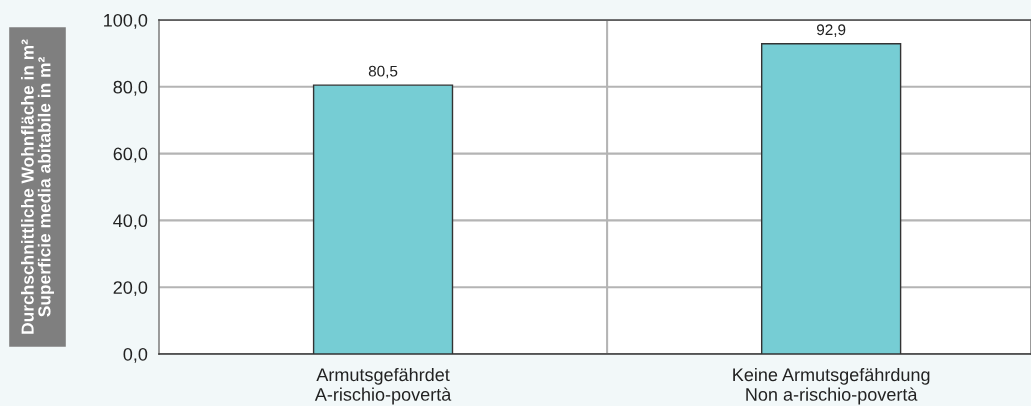 This screenshot has width=1031, height=406. I want to click on y-axis-title: Durchschnittliche Wohnfläche in m² Superficie media abitabile in m², so click(37, 186).